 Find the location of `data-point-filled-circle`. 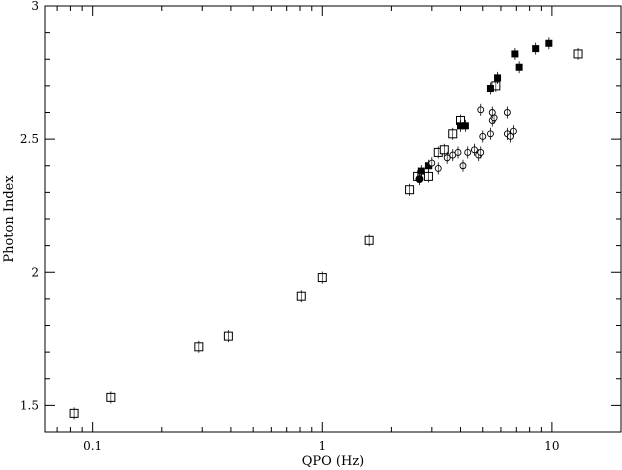

data-point-filled-circle is located at coordinates (419, 179).